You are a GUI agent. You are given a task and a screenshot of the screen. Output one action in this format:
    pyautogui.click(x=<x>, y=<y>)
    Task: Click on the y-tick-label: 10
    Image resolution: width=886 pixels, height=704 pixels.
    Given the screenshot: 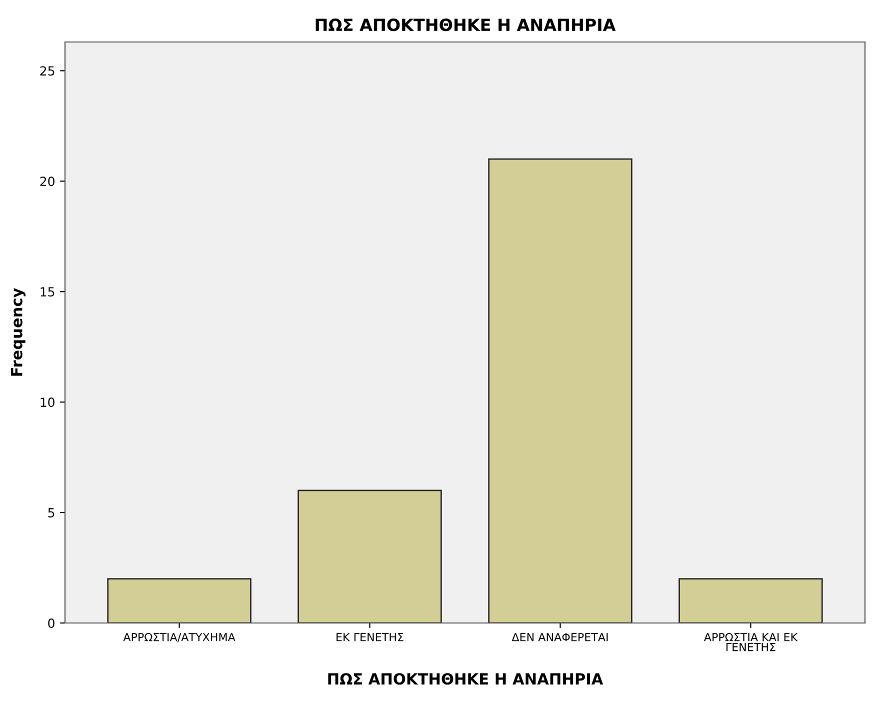 What is the action you would take?
    pyautogui.click(x=47, y=403)
    